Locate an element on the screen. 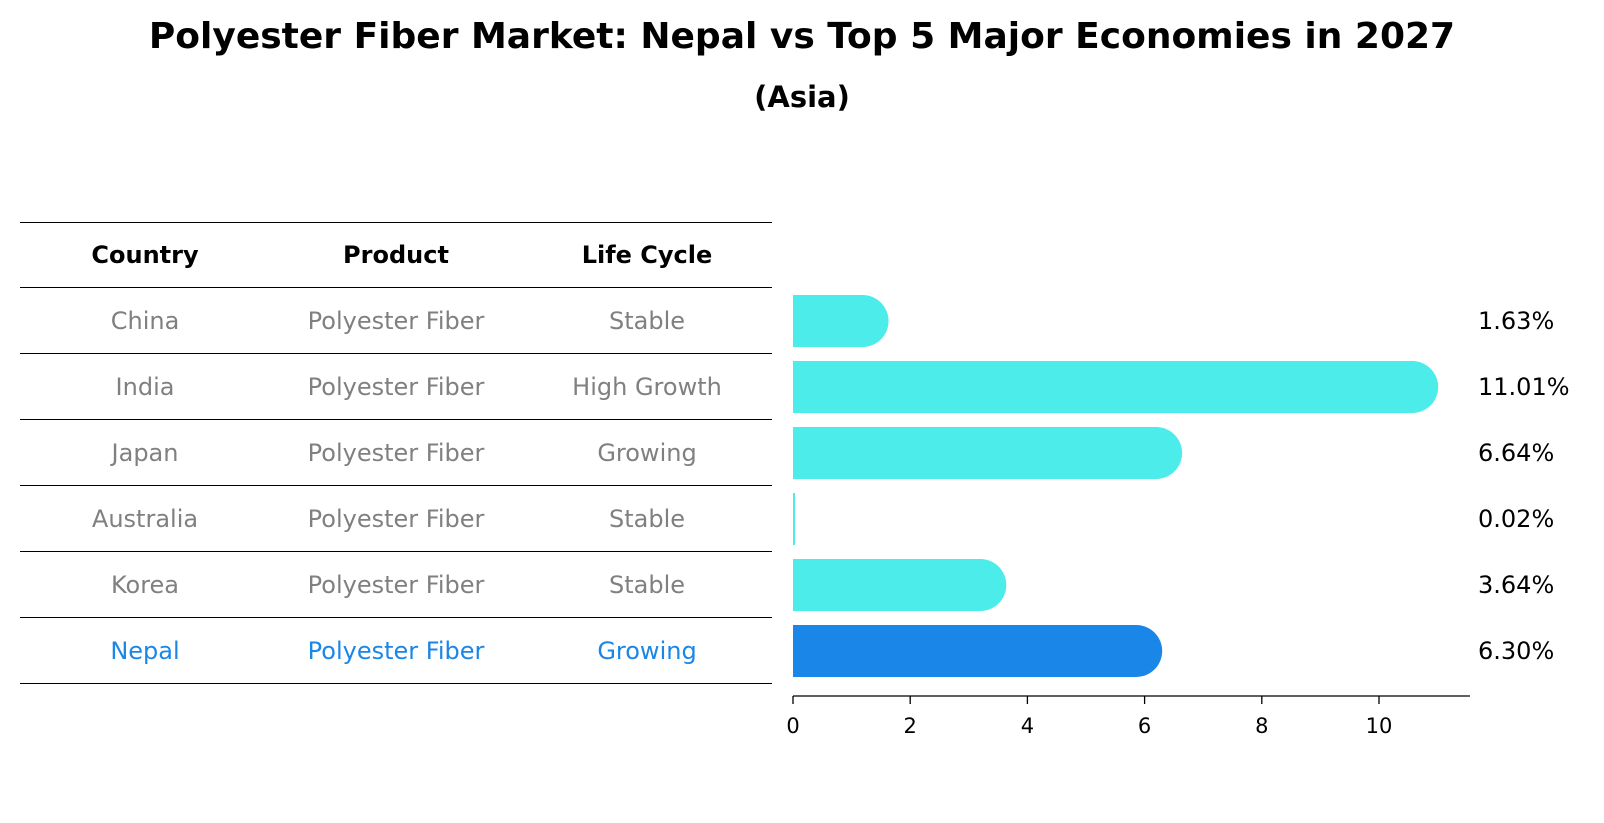 The width and height of the screenshot is (1604, 823). bar-japan is located at coordinates (988, 453).